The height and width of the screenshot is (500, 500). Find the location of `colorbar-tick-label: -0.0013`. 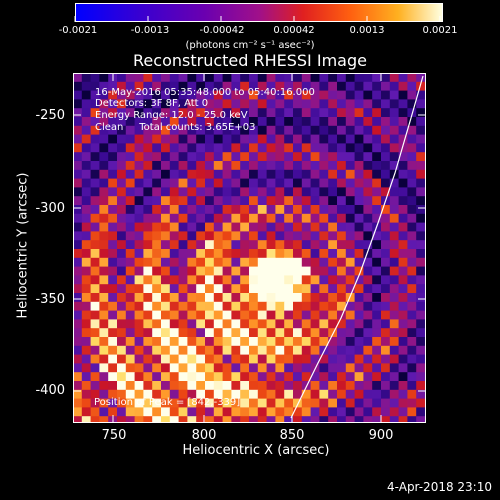

colorbar-tick-label: -0.0013 is located at coordinates (150, 30).